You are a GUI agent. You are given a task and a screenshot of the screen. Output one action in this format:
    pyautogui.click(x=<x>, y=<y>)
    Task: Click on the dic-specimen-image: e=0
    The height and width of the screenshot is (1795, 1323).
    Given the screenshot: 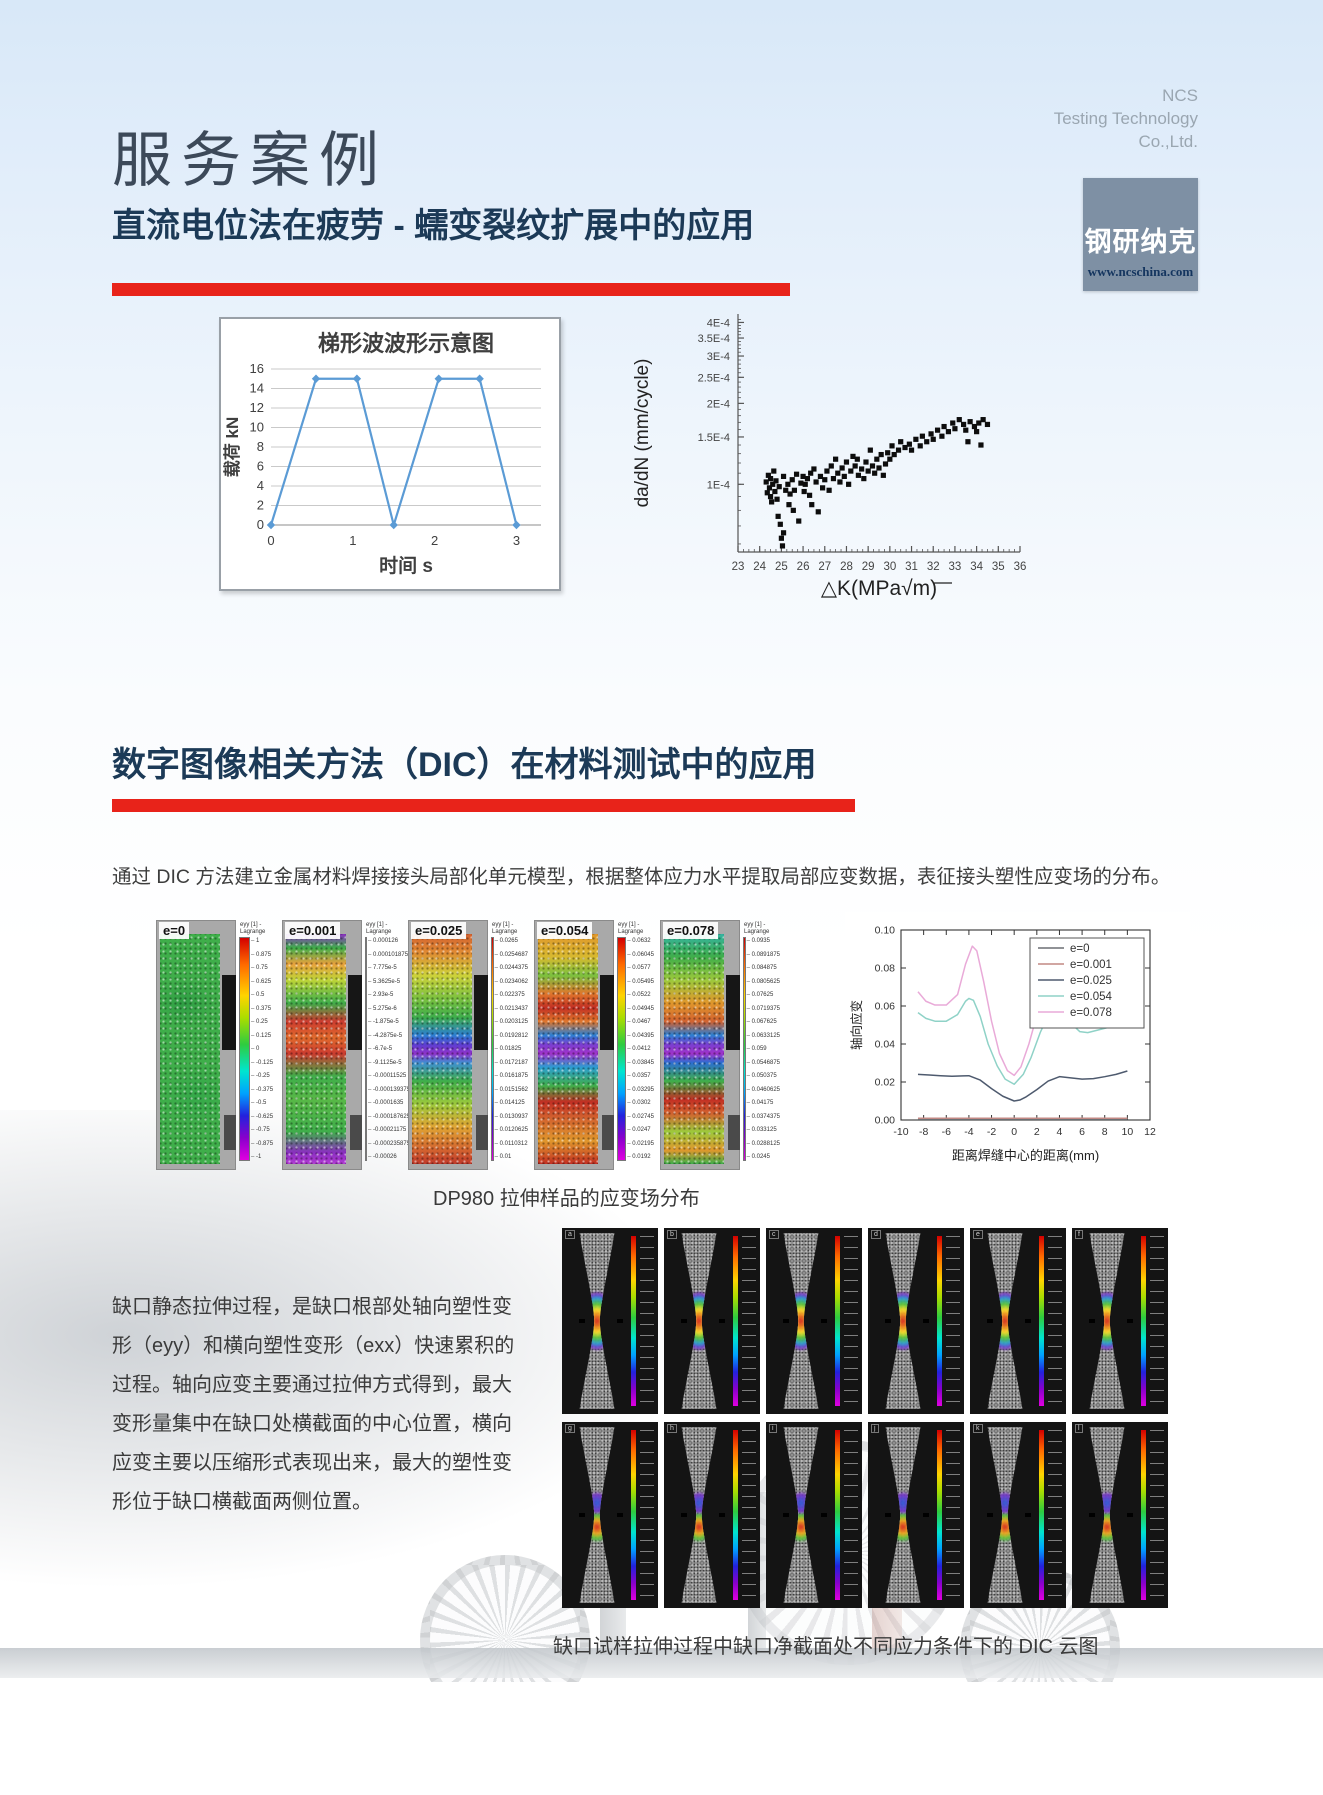 What is the action you would take?
    pyautogui.click(x=196, y=1045)
    